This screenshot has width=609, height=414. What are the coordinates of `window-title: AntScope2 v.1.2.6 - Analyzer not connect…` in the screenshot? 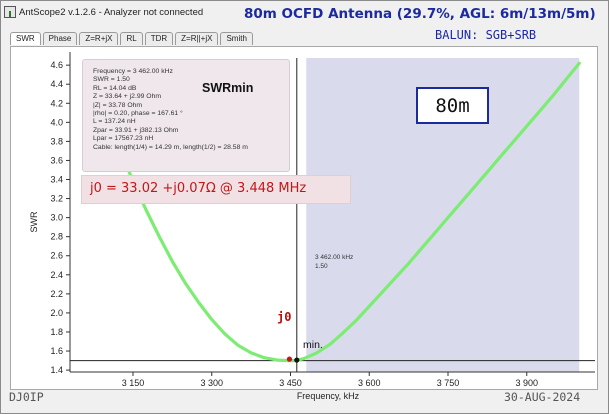 It's located at (111, 12).